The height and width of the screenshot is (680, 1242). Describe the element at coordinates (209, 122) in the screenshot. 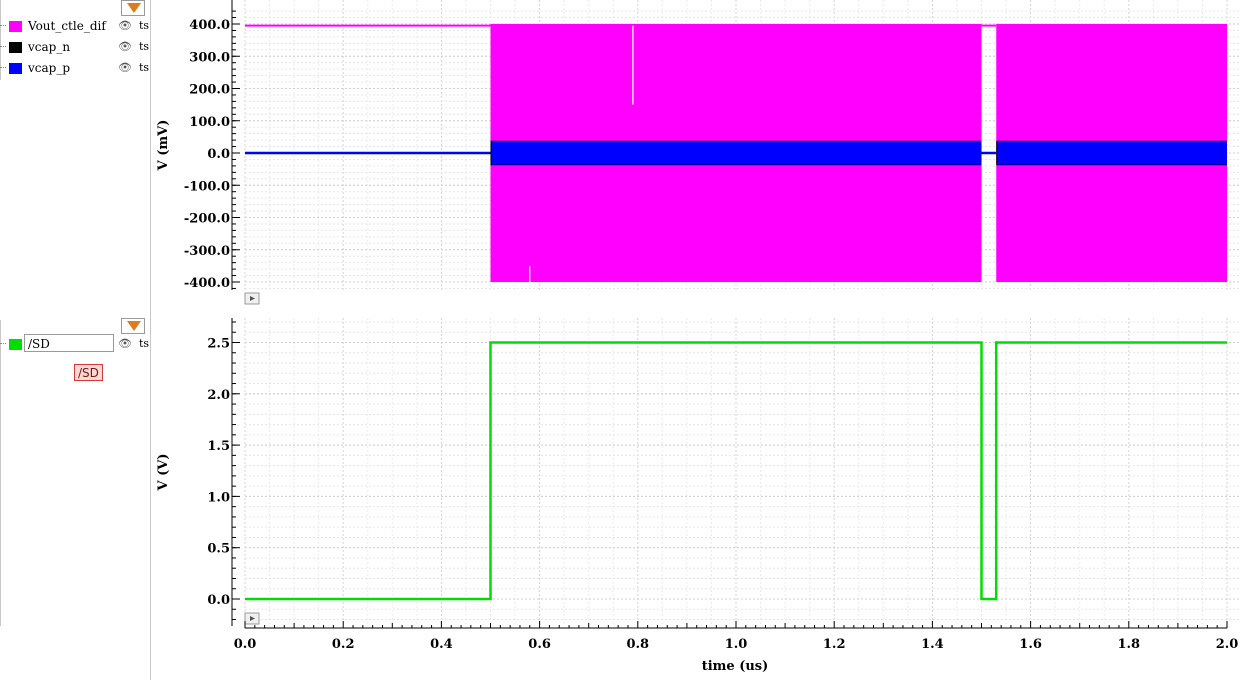

I see `y-tick-label: 100.0` at that location.